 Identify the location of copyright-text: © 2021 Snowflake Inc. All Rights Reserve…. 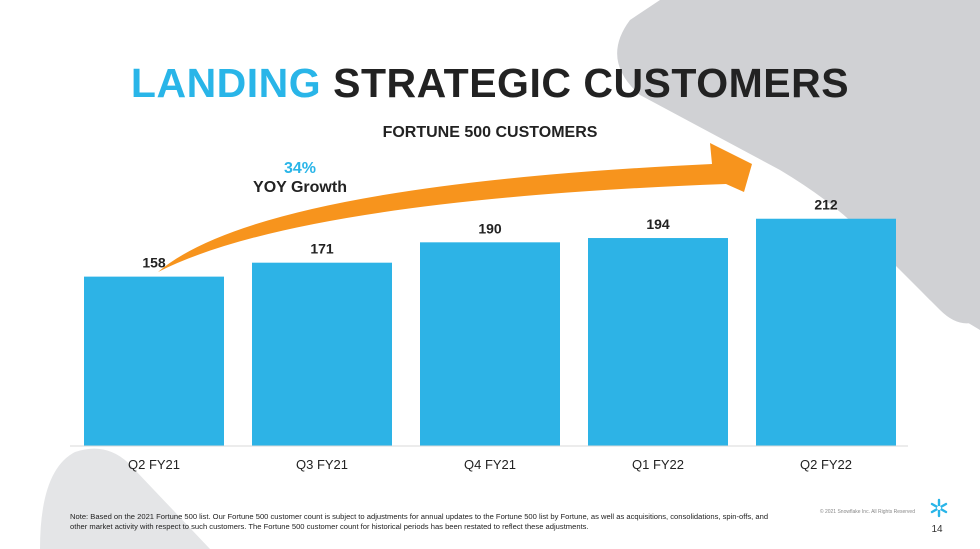
(867, 512).